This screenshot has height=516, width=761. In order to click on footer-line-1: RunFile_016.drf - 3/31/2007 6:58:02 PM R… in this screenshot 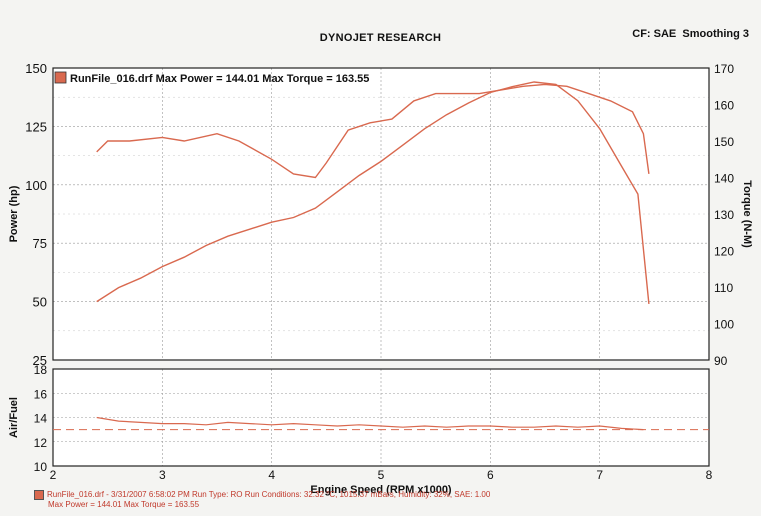, I will do `click(269, 495)`.